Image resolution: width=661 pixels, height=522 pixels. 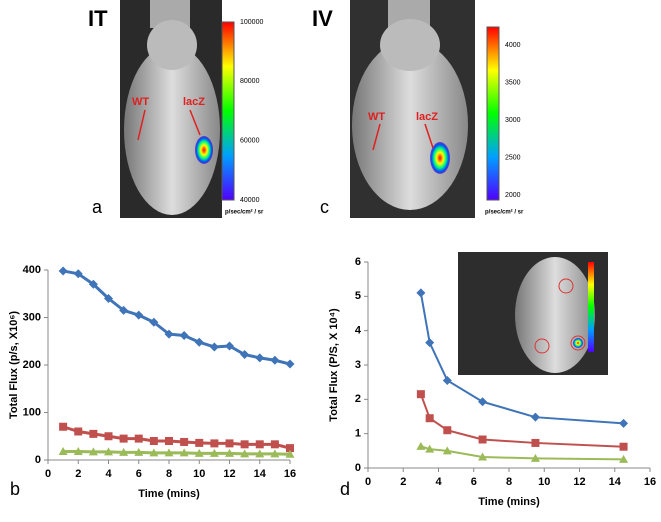 What do you see at coordinates (250, 81) in the screenshot?
I see `colorbar-tick-label: 80000` at bounding box center [250, 81].